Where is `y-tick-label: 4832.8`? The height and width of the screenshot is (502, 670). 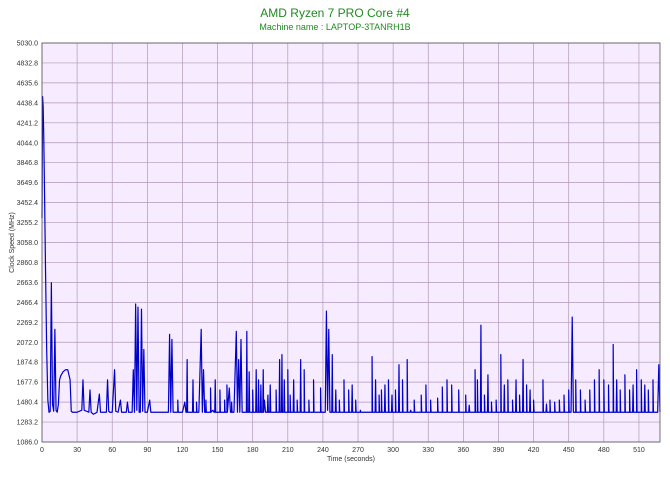
y-tick-label: 4832.8 is located at coordinates (28, 63).